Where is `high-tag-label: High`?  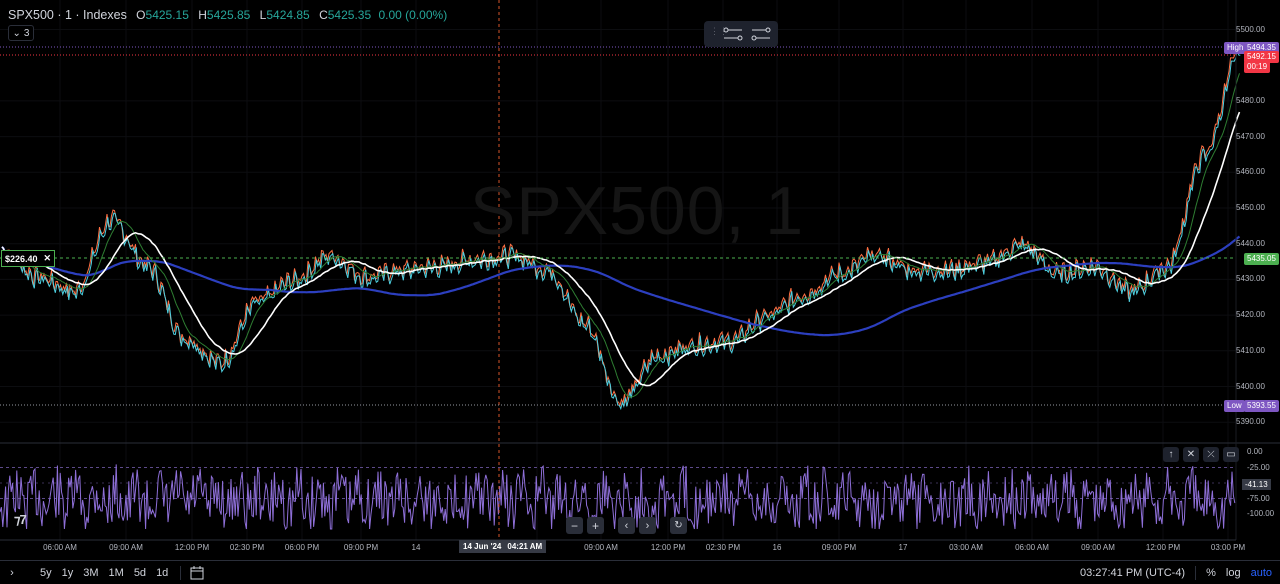
high-tag-label: High is located at coordinates (1235, 48).